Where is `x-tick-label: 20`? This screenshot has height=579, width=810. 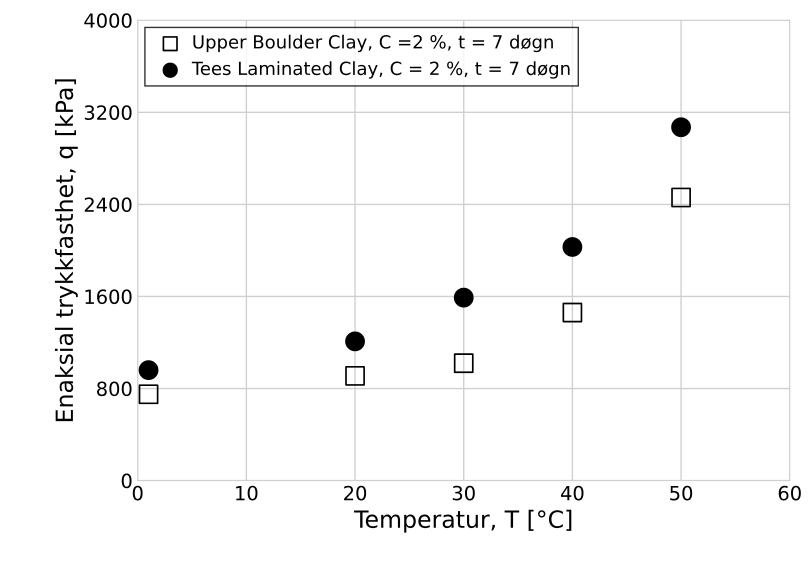 x-tick-label: 20 is located at coordinates (355, 493).